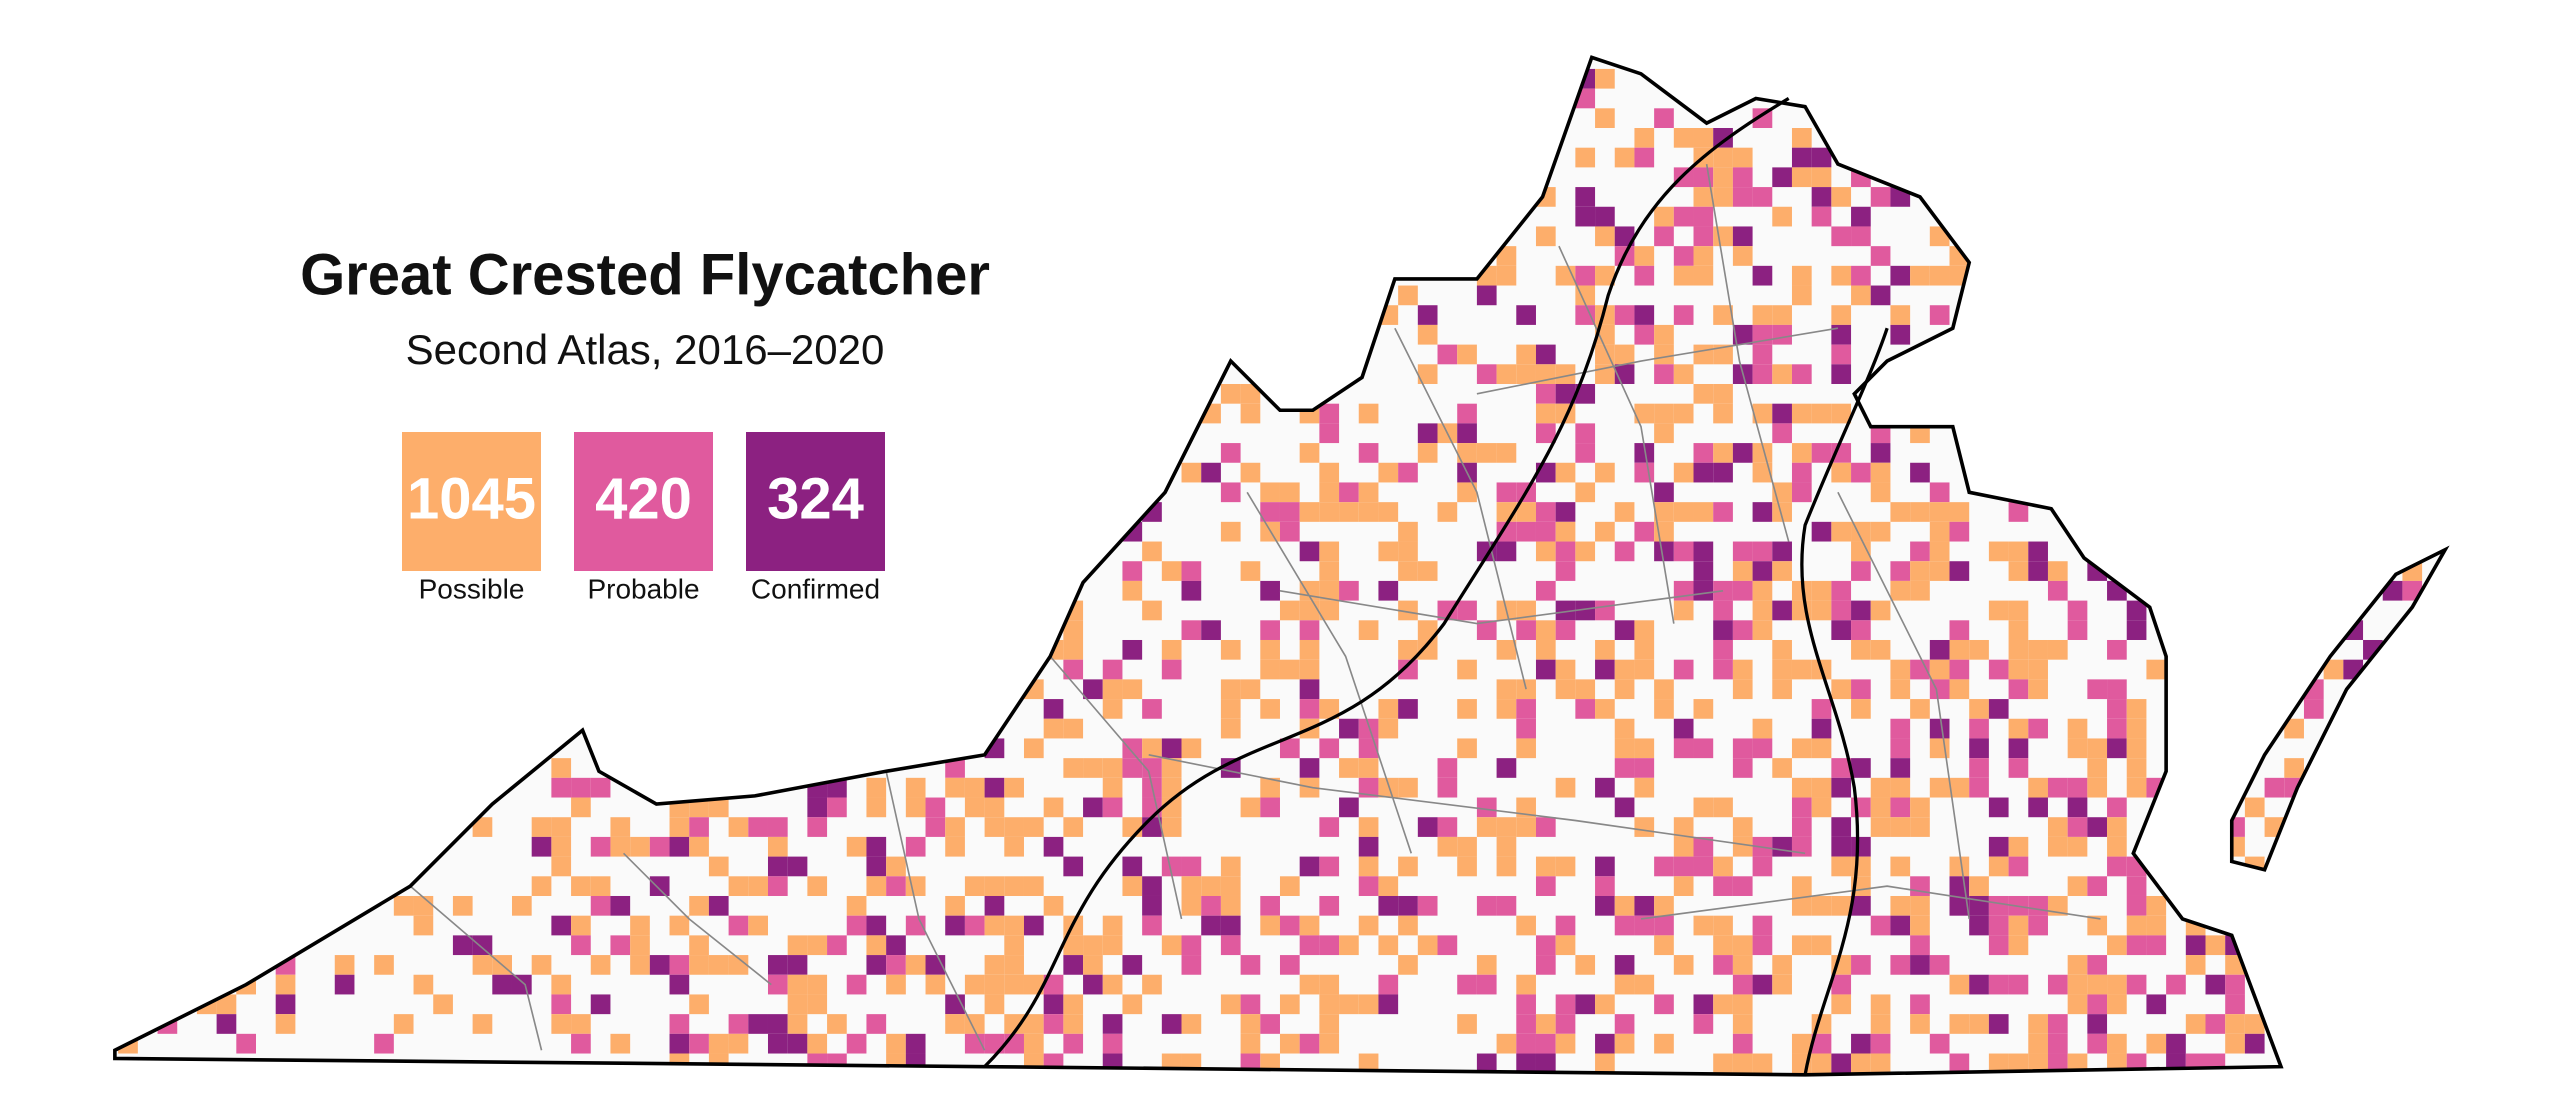 The image size is (2560, 1120). Describe the element at coordinates (645, 349) in the screenshot. I see `map-subtitle: Second Atlas, 2016–2020` at that location.